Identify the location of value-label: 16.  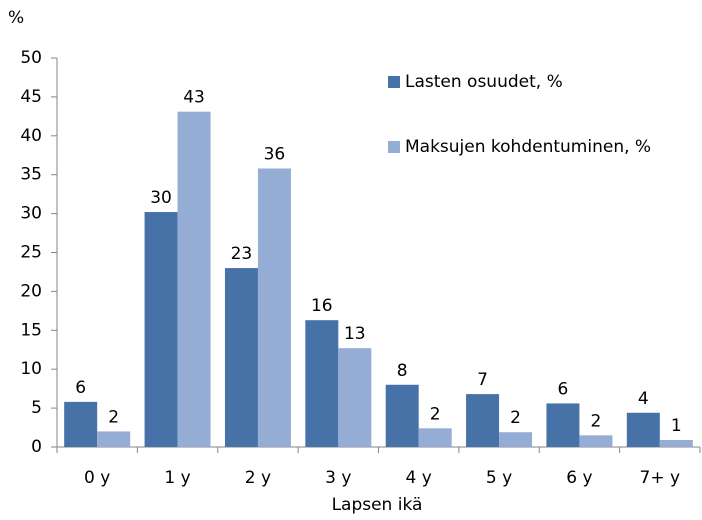
(322, 306).